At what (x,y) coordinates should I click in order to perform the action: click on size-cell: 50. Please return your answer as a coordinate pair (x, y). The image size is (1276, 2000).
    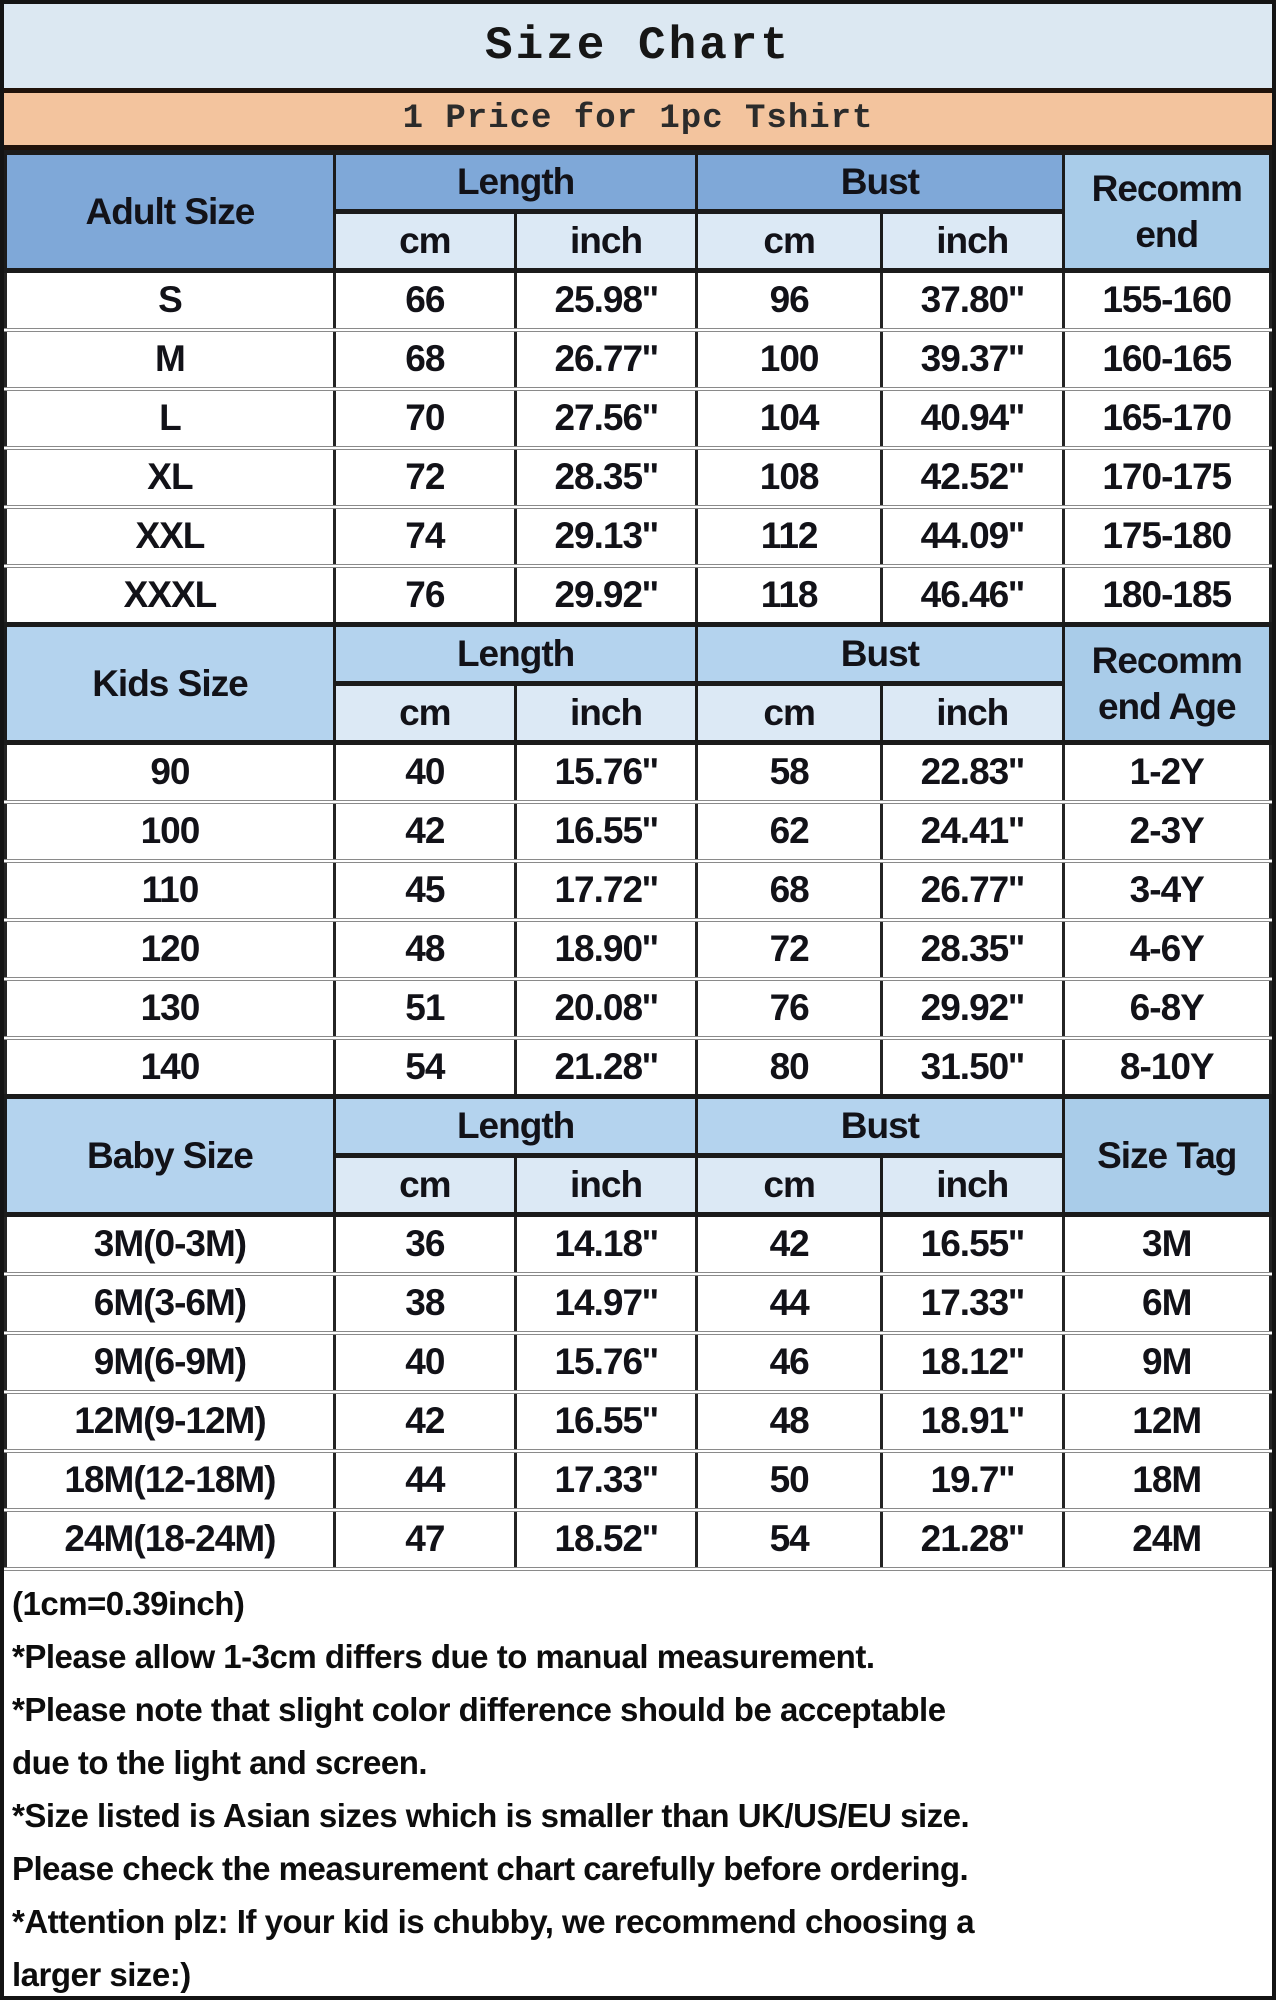
    Looking at the image, I should click on (789, 1480).